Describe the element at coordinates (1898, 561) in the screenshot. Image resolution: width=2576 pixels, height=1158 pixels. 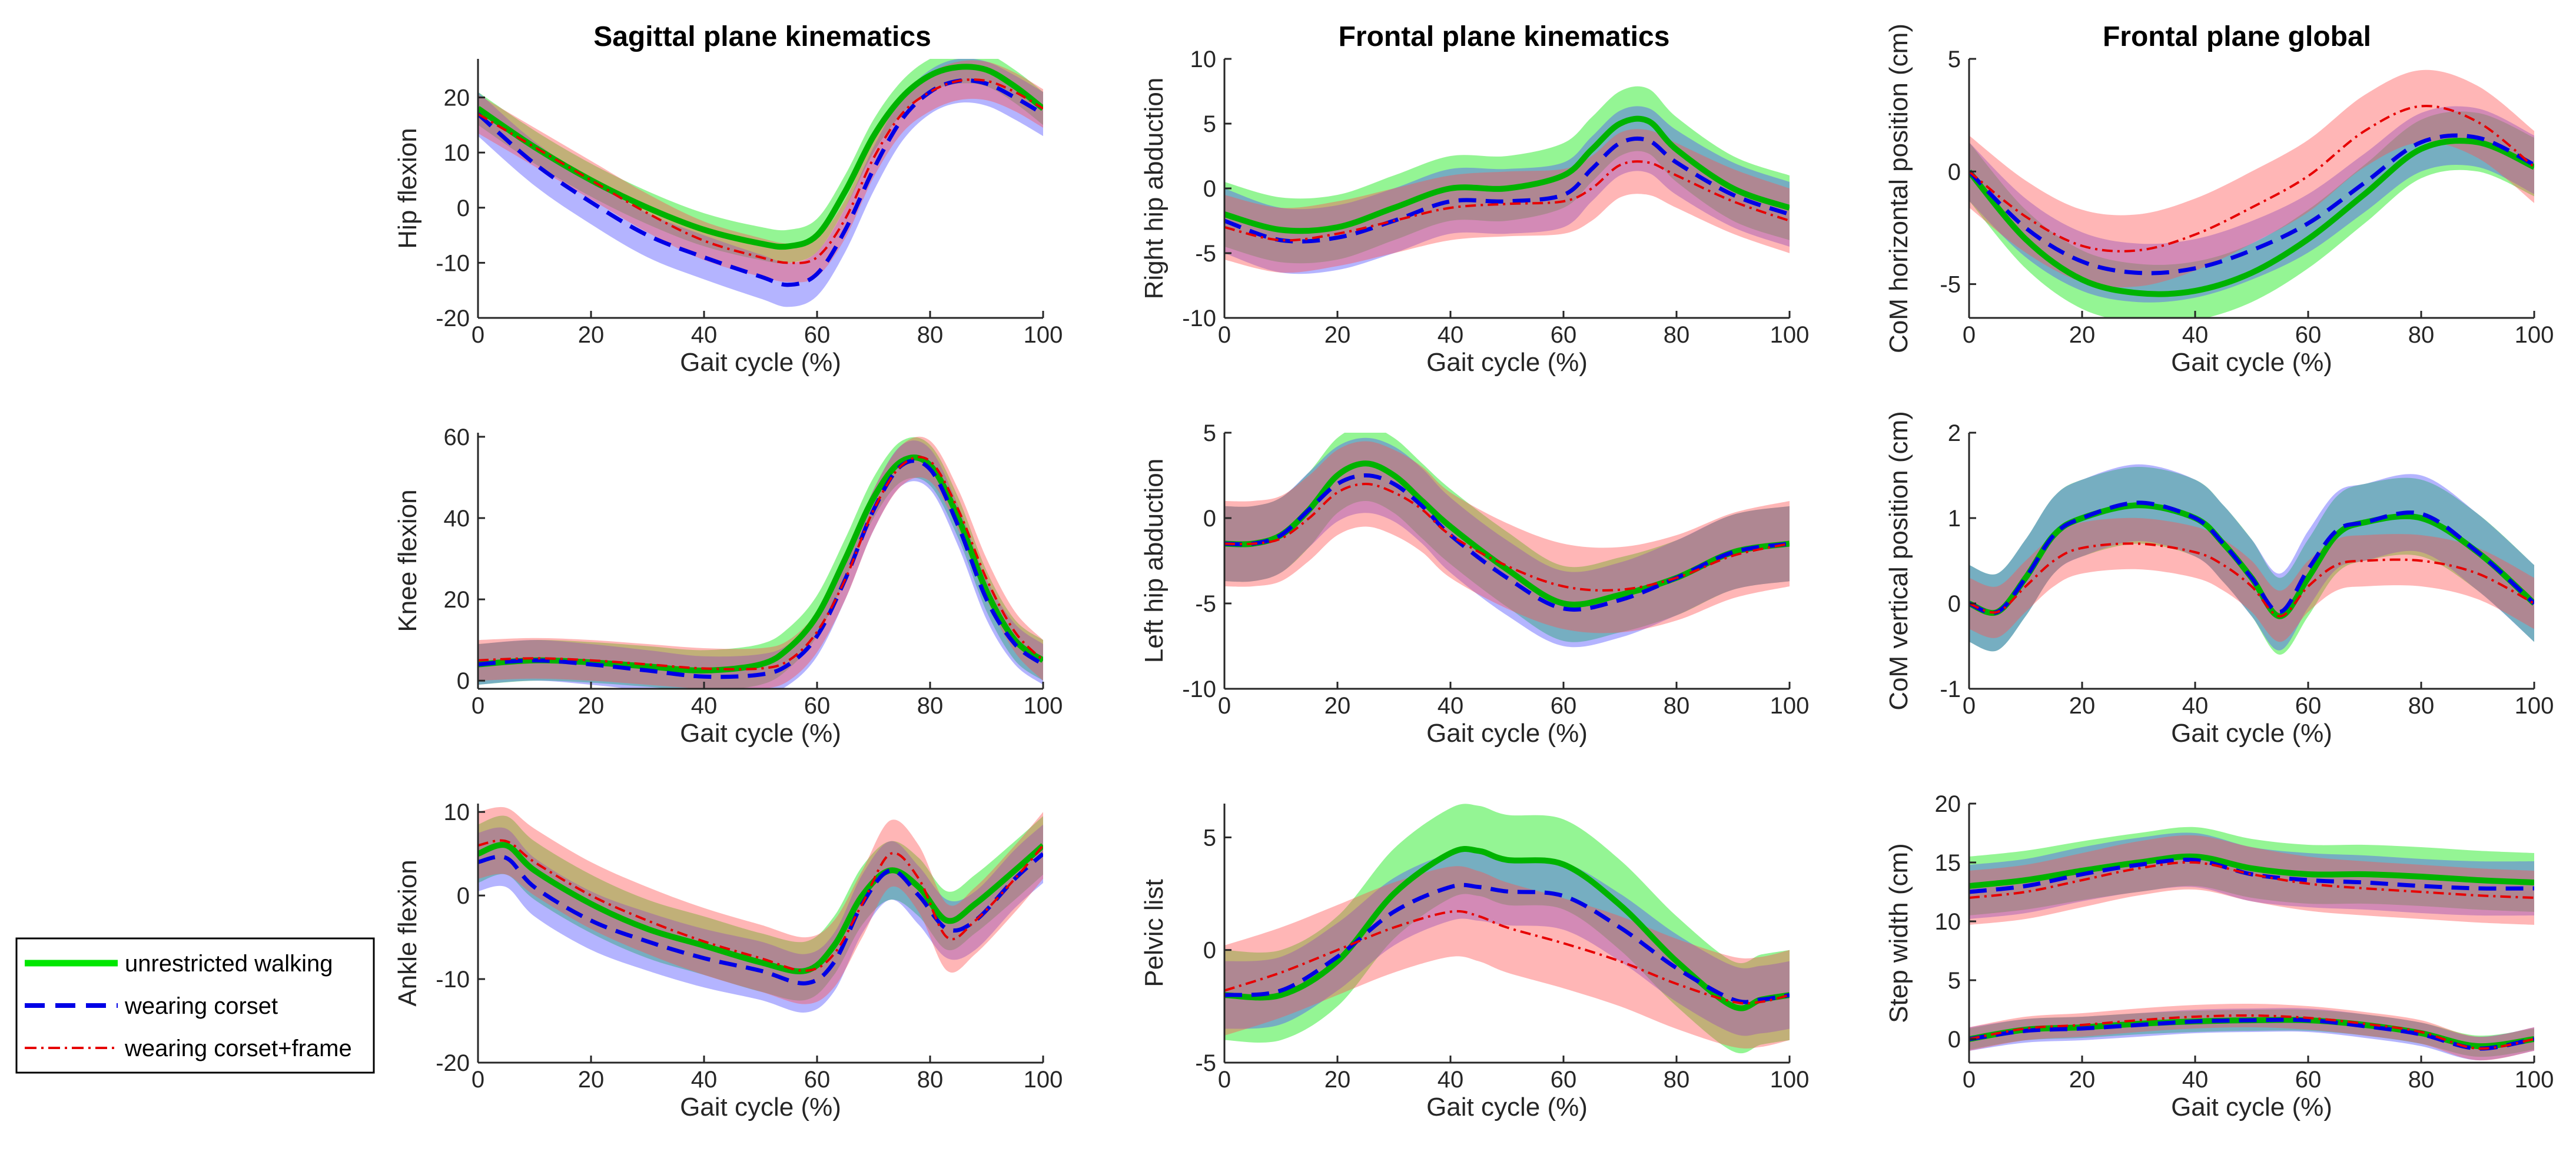
I see `y-axis-label: CoM vertical position (cm)` at that location.